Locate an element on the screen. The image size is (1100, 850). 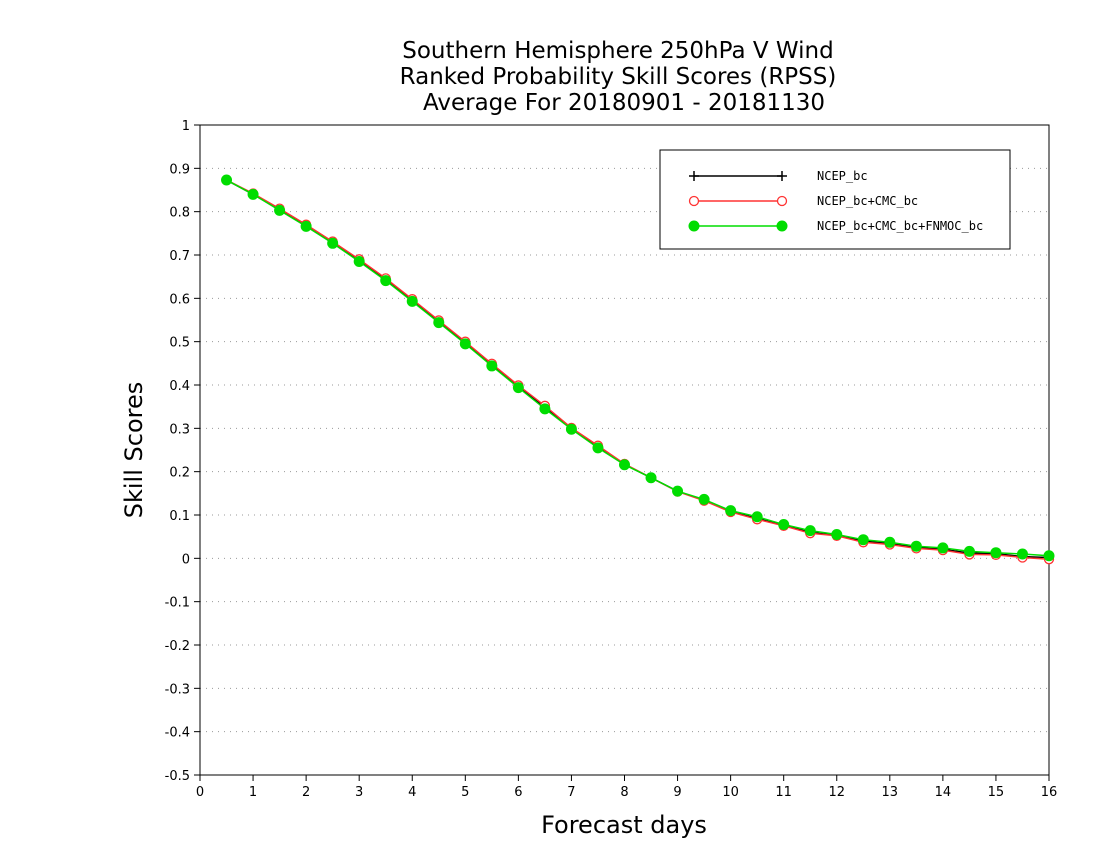
y-tick-label: 0.4 is located at coordinates (179, 386).